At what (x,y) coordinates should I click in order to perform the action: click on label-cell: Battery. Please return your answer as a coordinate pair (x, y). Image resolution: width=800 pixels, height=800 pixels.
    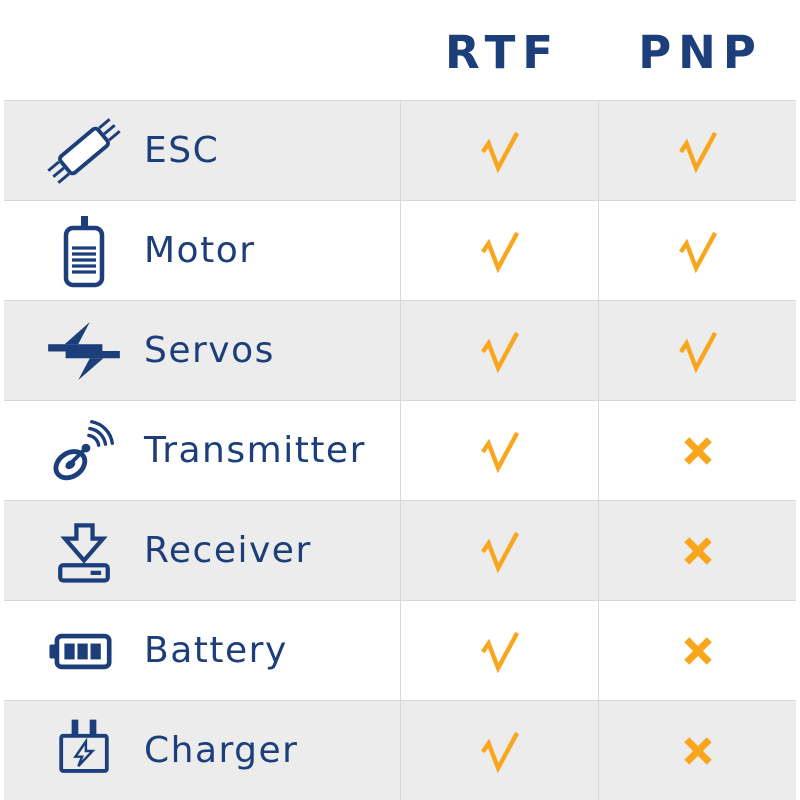
    Looking at the image, I should click on (202, 650).